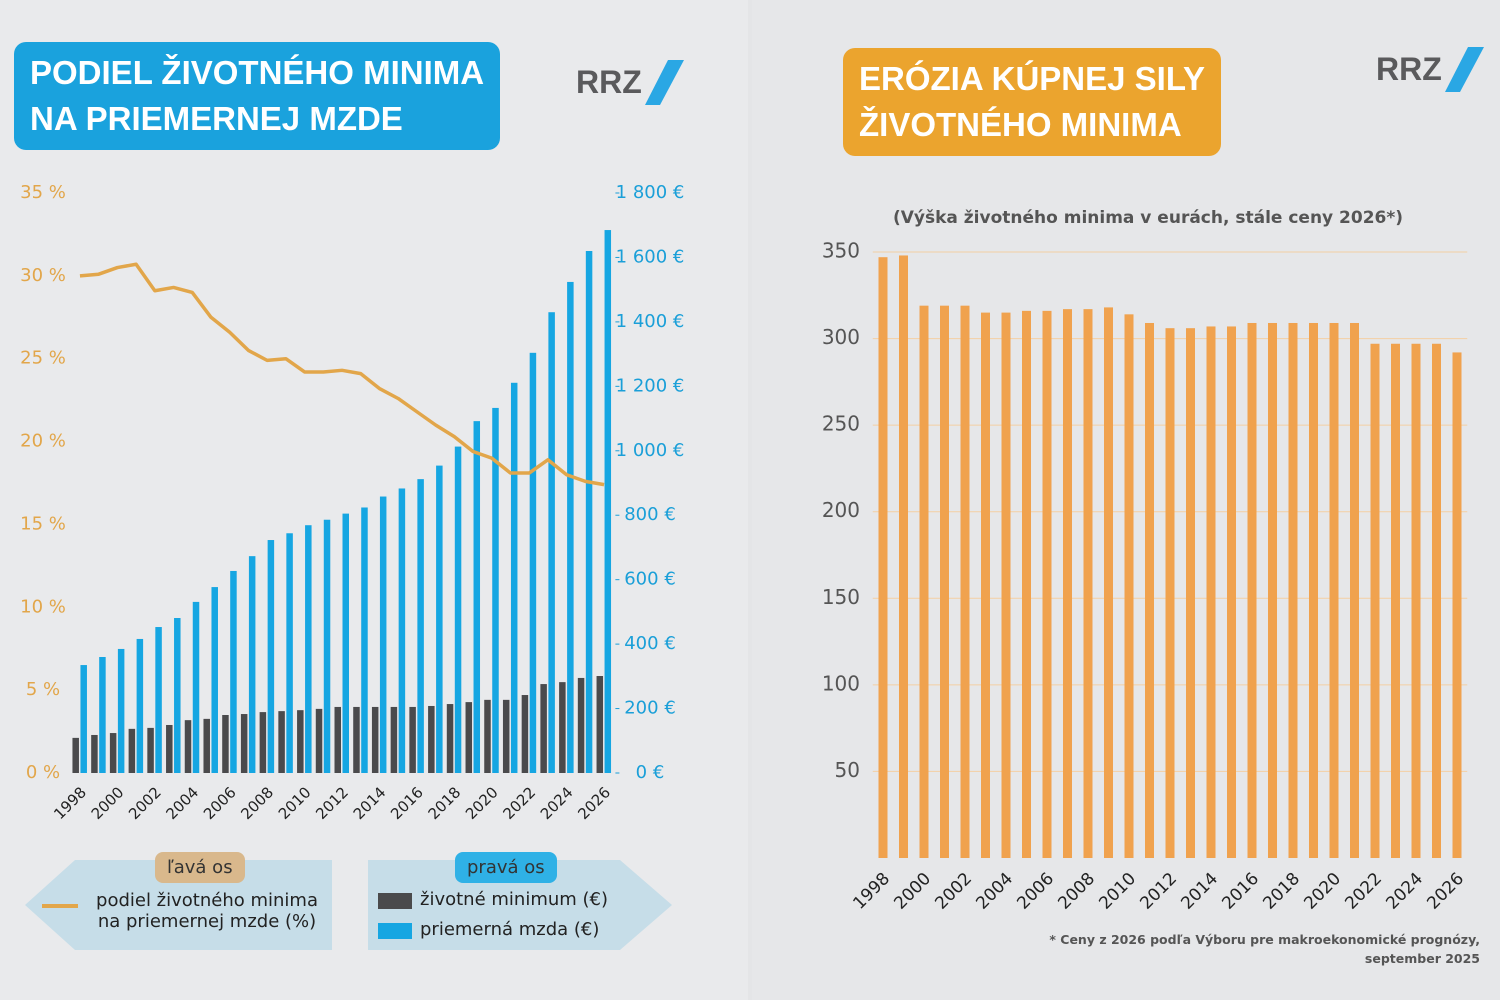  What do you see at coordinates (510, 929) in the screenshot?
I see `legend-entry: priemerná mzda (€)` at bounding box center [510, 929].